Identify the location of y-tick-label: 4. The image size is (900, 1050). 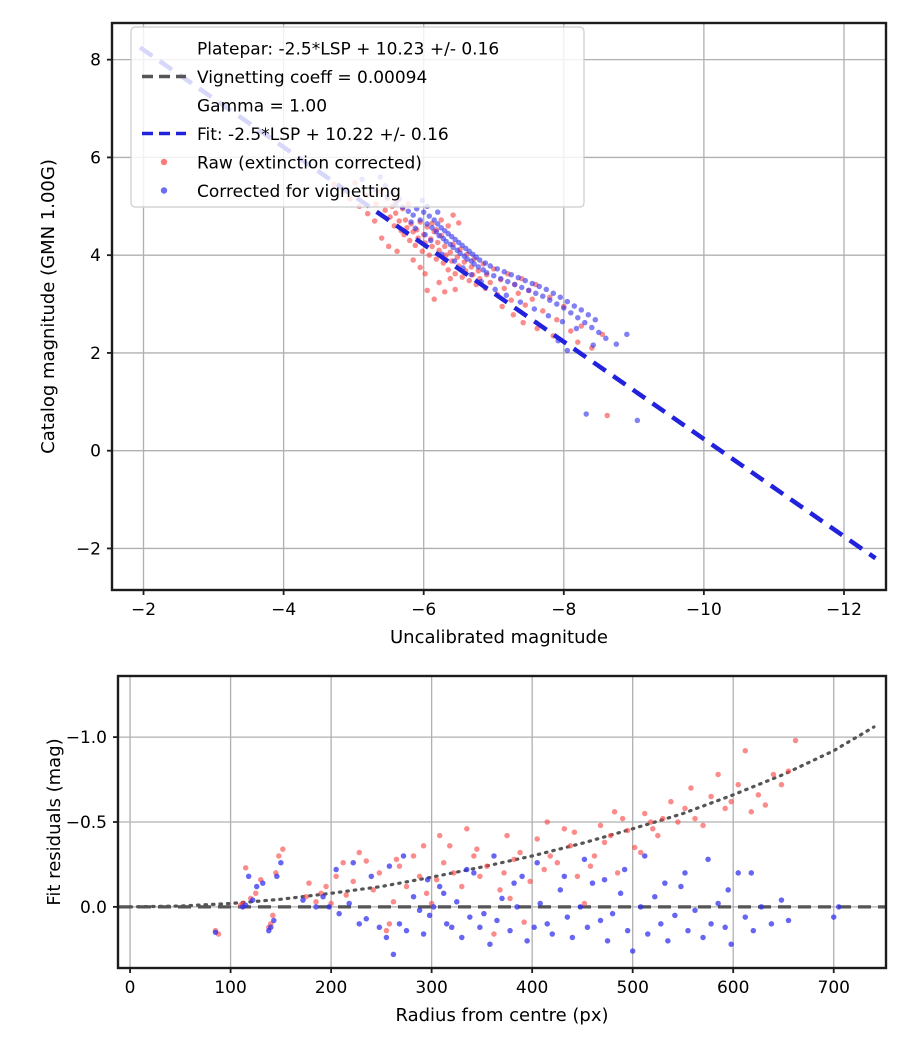
(95, 256).